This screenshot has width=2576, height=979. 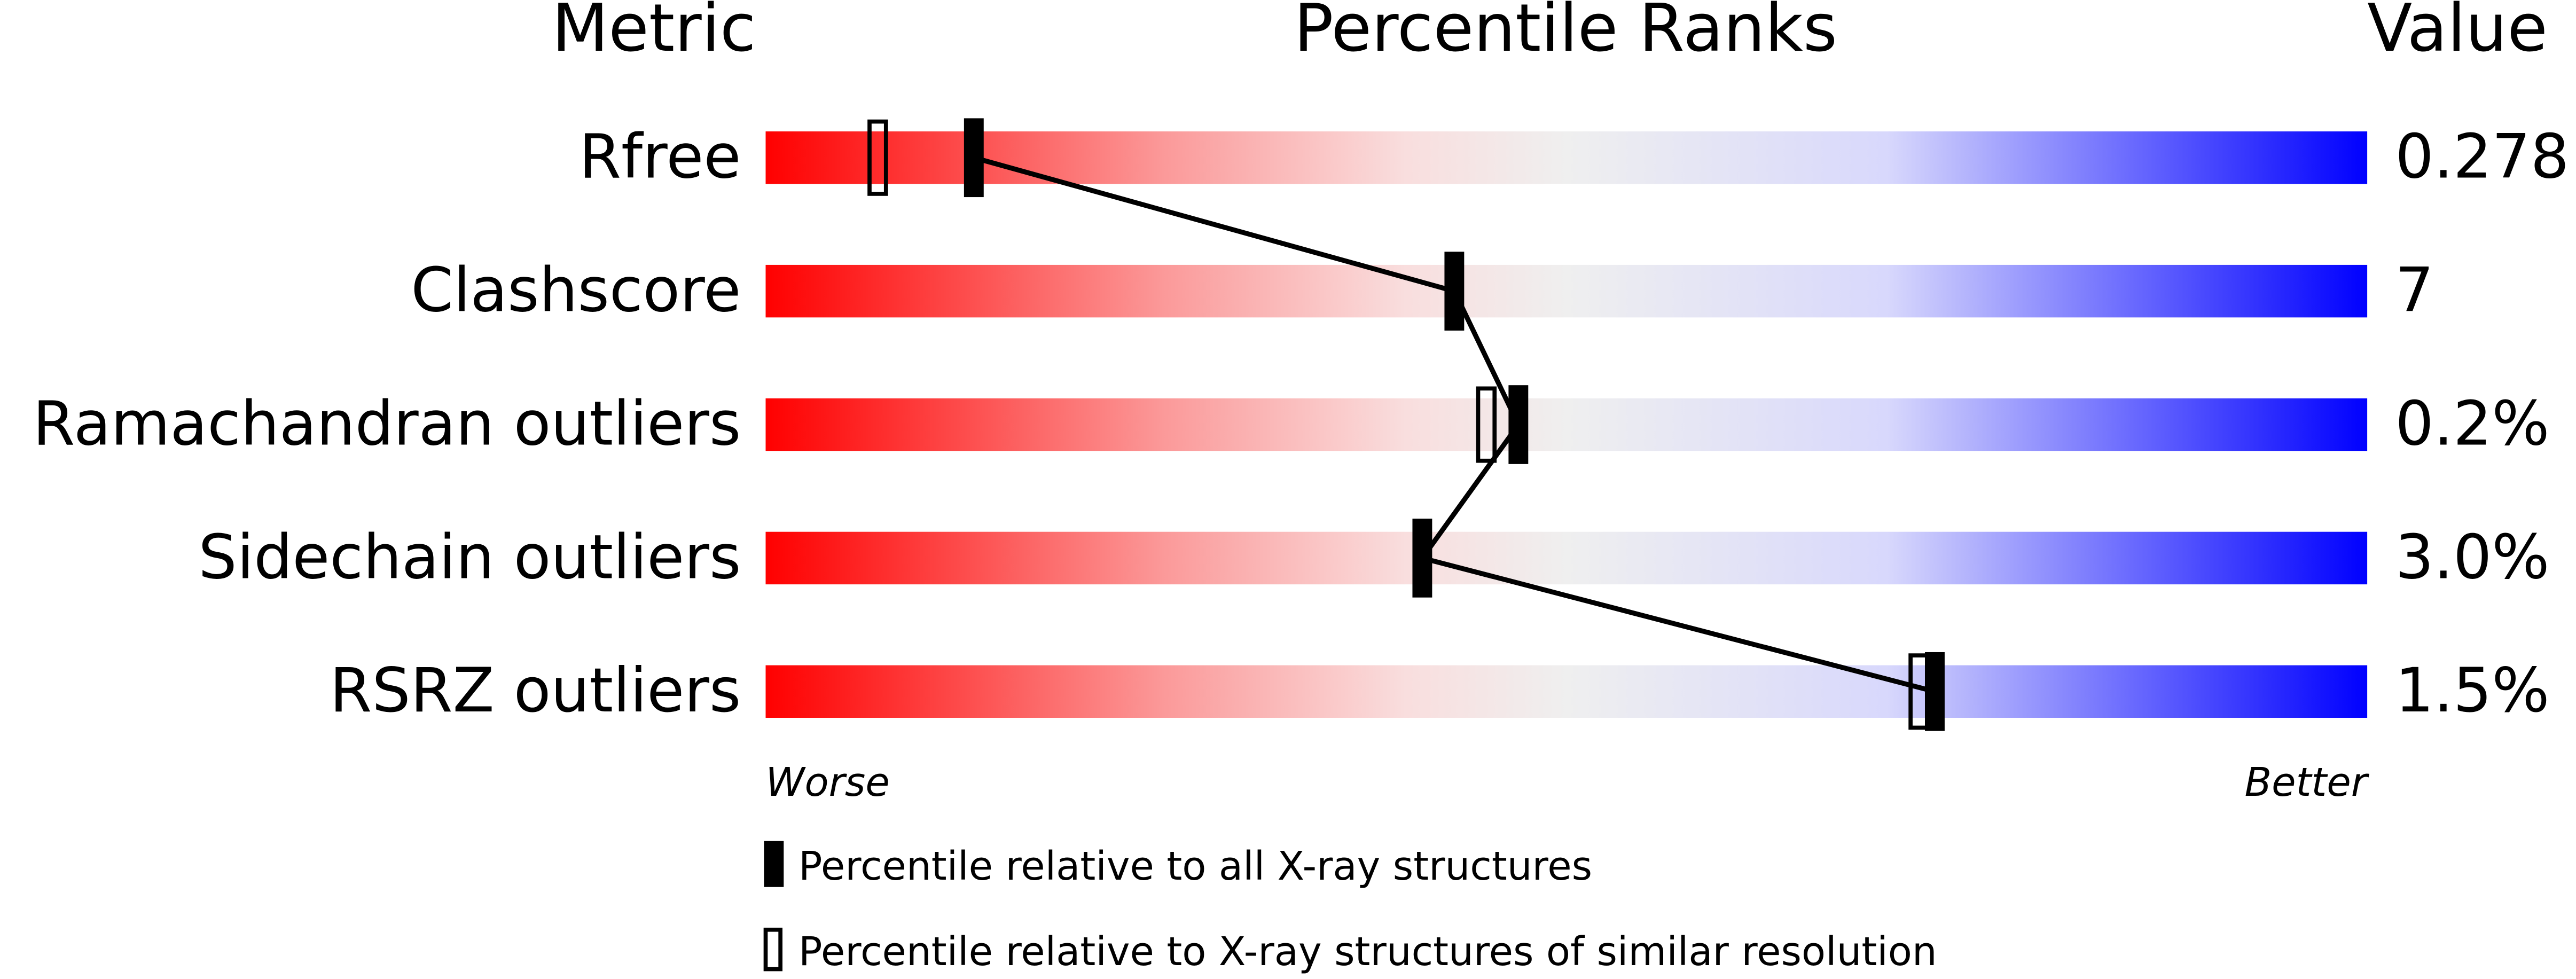 What do you see at coordinates (827, 782) in the screenshot?
I see `worse-label: Worse` at bounding box center [827, 782].